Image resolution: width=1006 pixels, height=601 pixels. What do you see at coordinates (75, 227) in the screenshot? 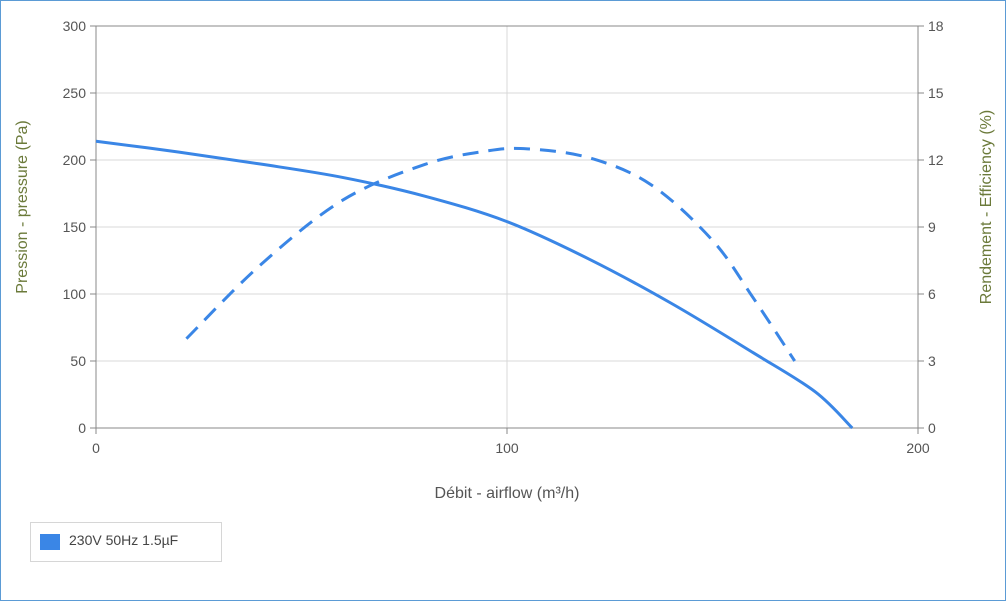
I see `y-tick-label: 150` at bounding box center [75, 227].